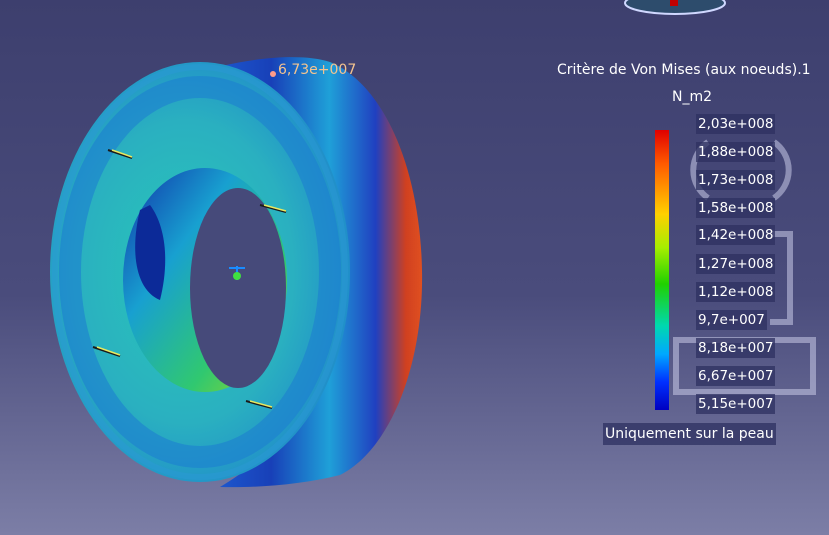  Describe the element at coordinates (662, 270) in the screenshot. I see `color-scale-bar` at that location.